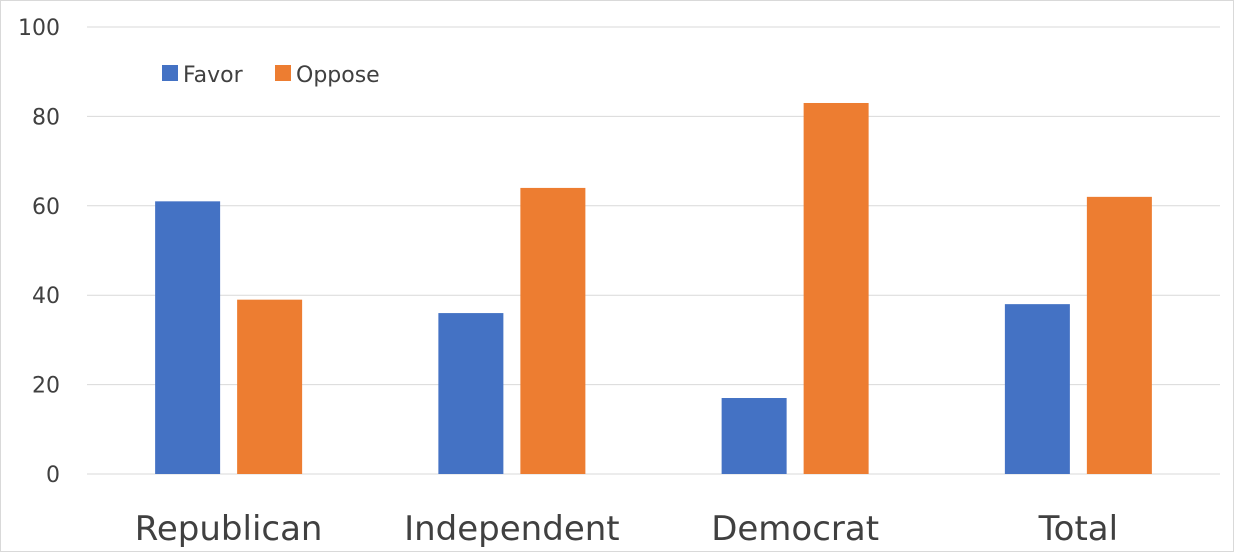 This screenshot has width=1234, height=552. I want to click on y-axis-tick-labels: 0 20 40 60 80 100, so click(39, 252).